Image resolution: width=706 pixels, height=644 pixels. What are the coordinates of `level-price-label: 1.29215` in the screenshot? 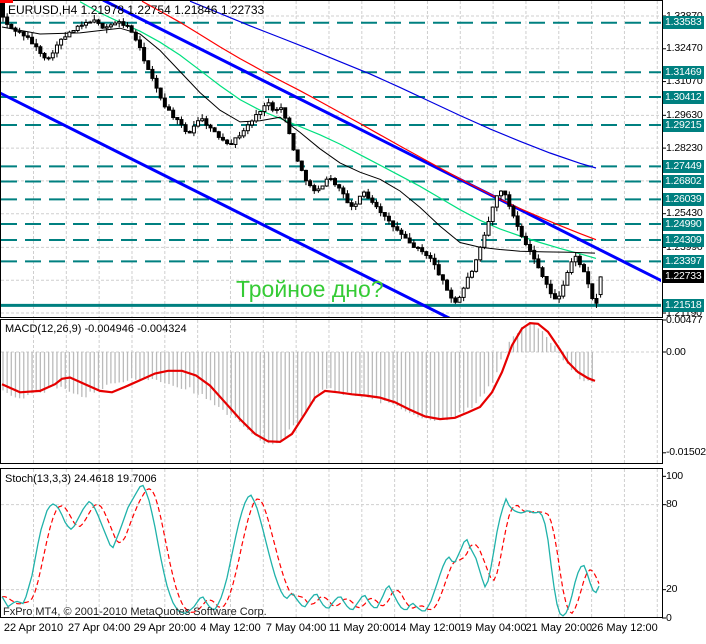 It's located at (683, 125).